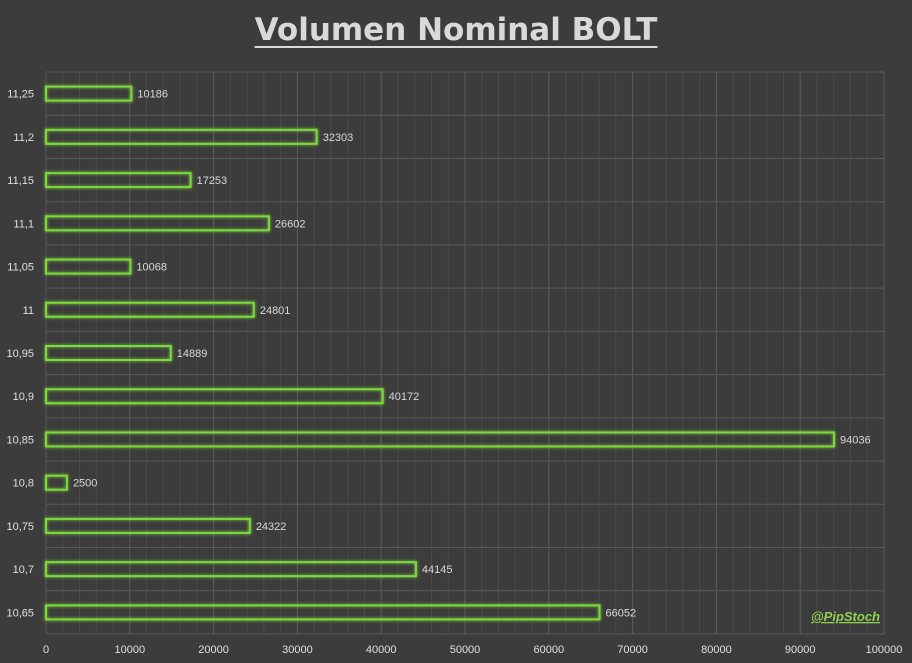  I want to click on x-tick-label: 0, so click(46, 650).